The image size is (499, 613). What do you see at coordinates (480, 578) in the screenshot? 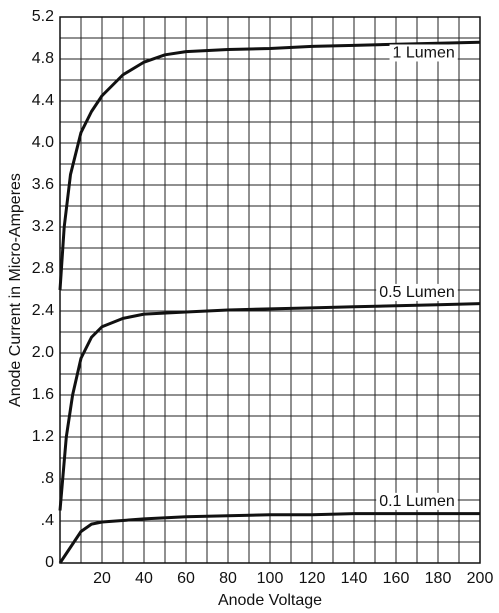
I see `x-tick-label: 200` at bounding box center [480, 578].